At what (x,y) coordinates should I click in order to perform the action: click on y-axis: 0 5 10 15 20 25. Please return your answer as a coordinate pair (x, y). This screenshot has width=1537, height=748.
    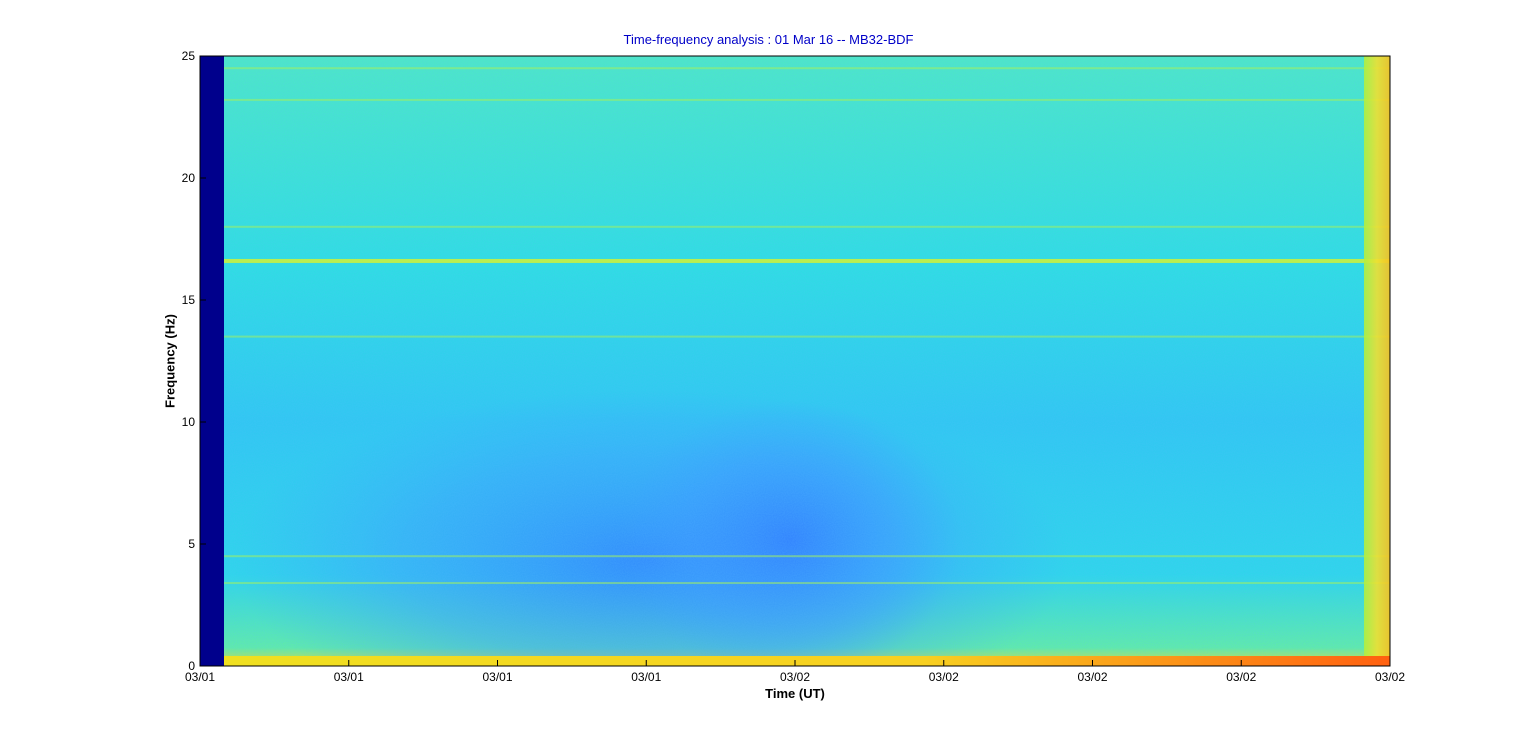
    Looking at the image, I should click on (194, 361).